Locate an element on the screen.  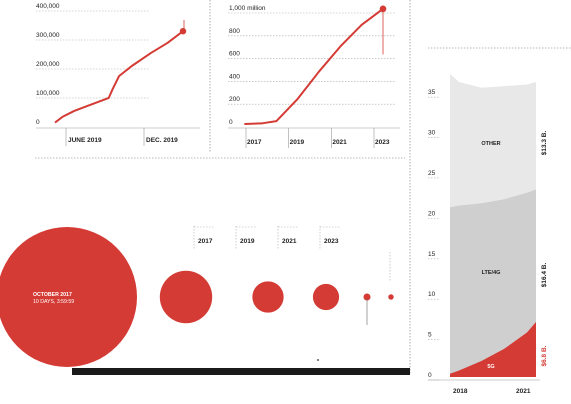
y-tick-label: 10 is located at coordinates (432, 294).